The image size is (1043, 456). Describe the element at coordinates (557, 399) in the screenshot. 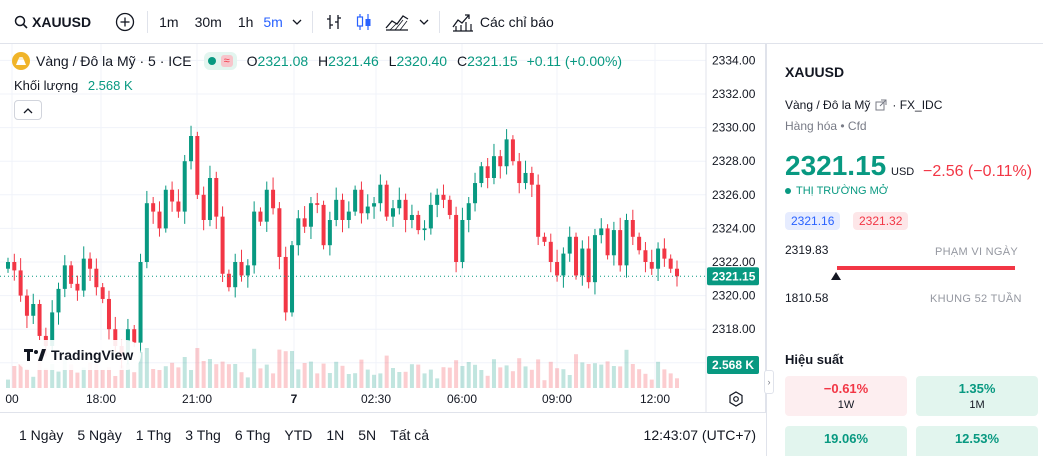

I see `time-tick: 09:00` at that location.